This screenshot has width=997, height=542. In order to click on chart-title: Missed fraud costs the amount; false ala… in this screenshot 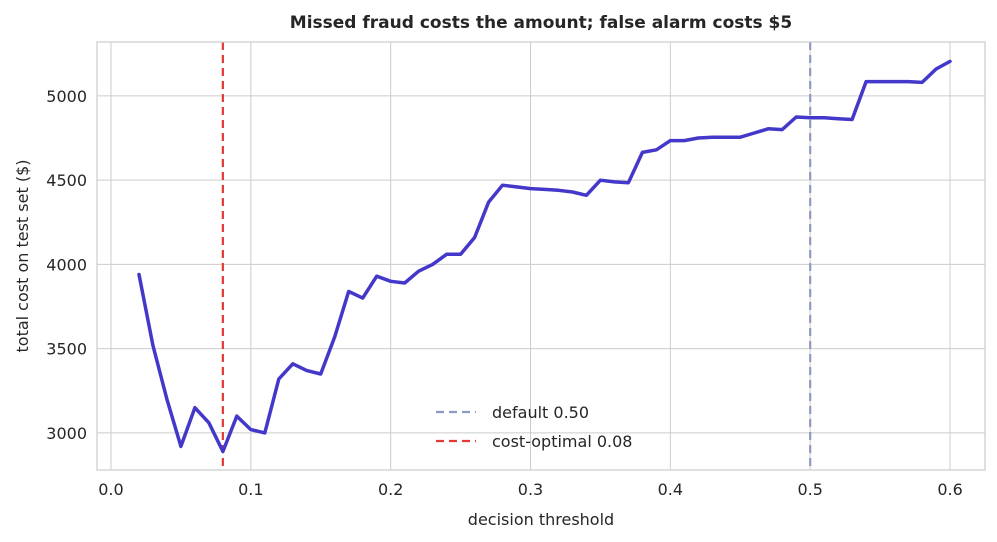, I will do `click(541, 23)`.